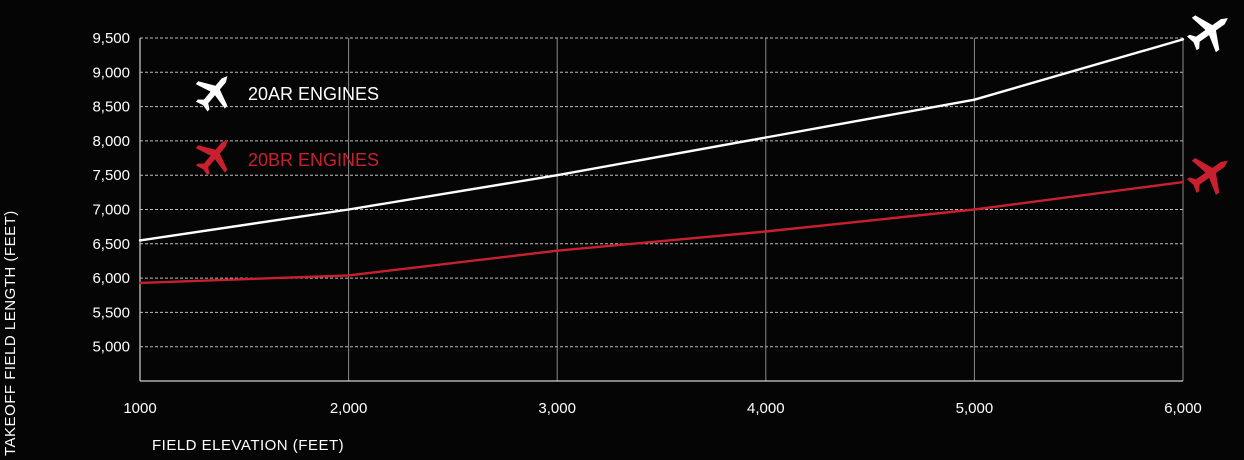 The width and height of the screenshot is (1244, 460). What do you see at coordinates (283, 123) in the screenshot?
I see `legend: 20AR ENGINES 20BR ENGINES` at bounding box center [283, 123].